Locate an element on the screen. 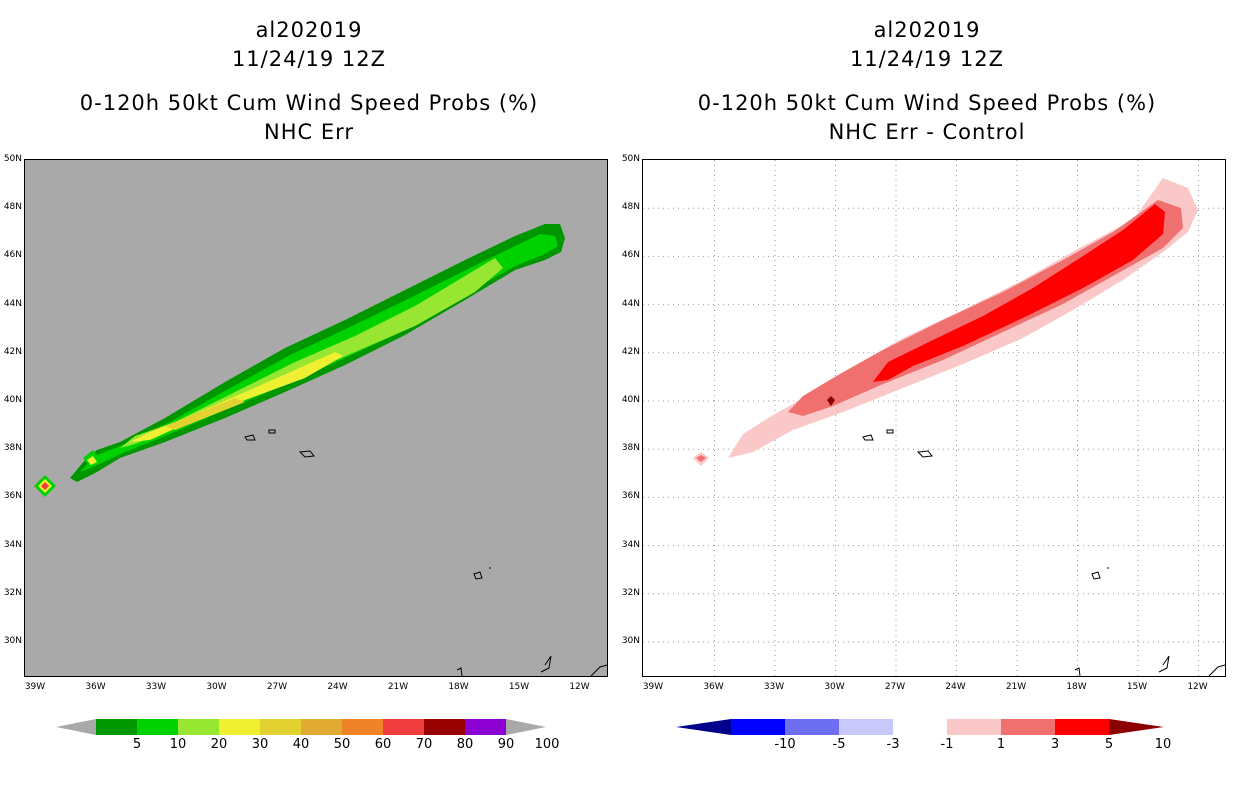  colorbar-tick-label: 40 is located at coordinates (301, 744).